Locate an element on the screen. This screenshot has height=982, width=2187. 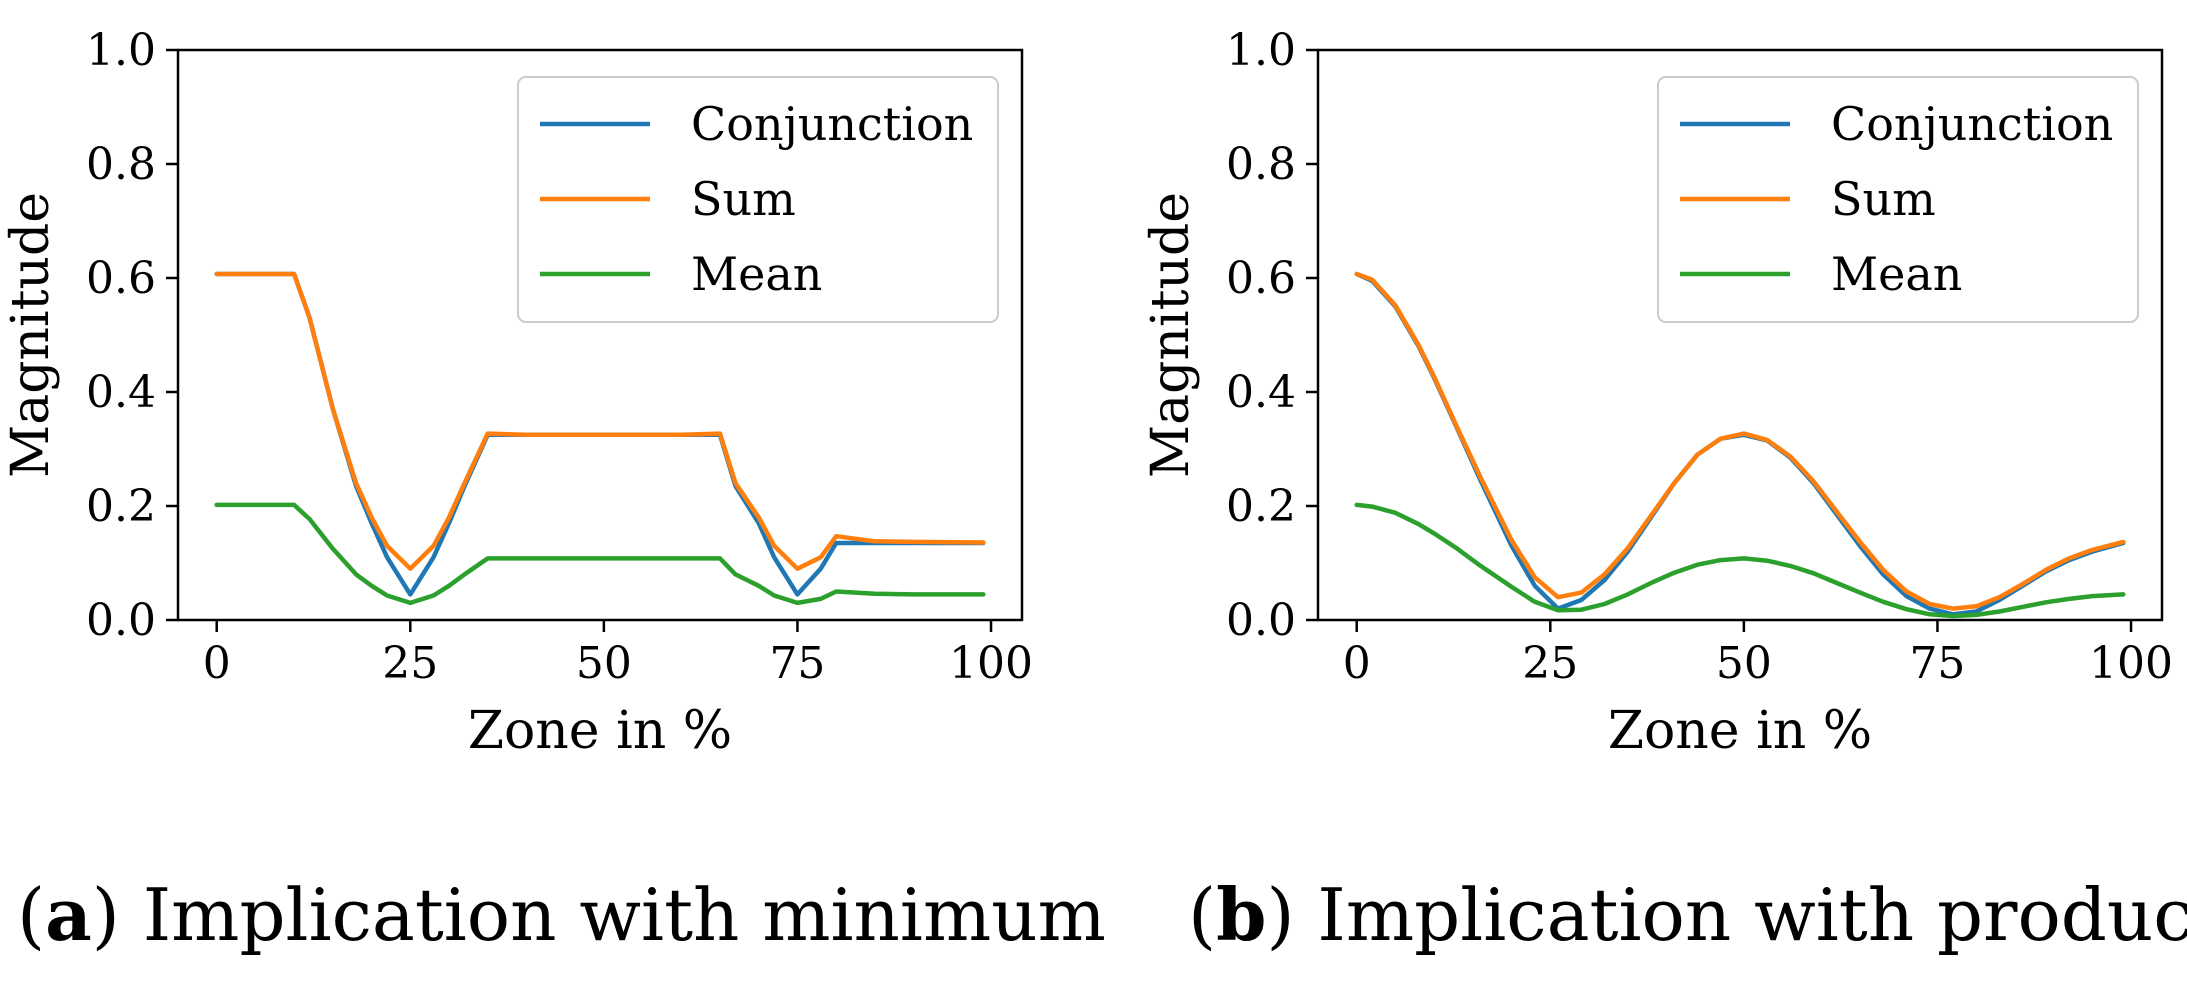
caption-b-tag: b is located at coordinates (1241, 914).